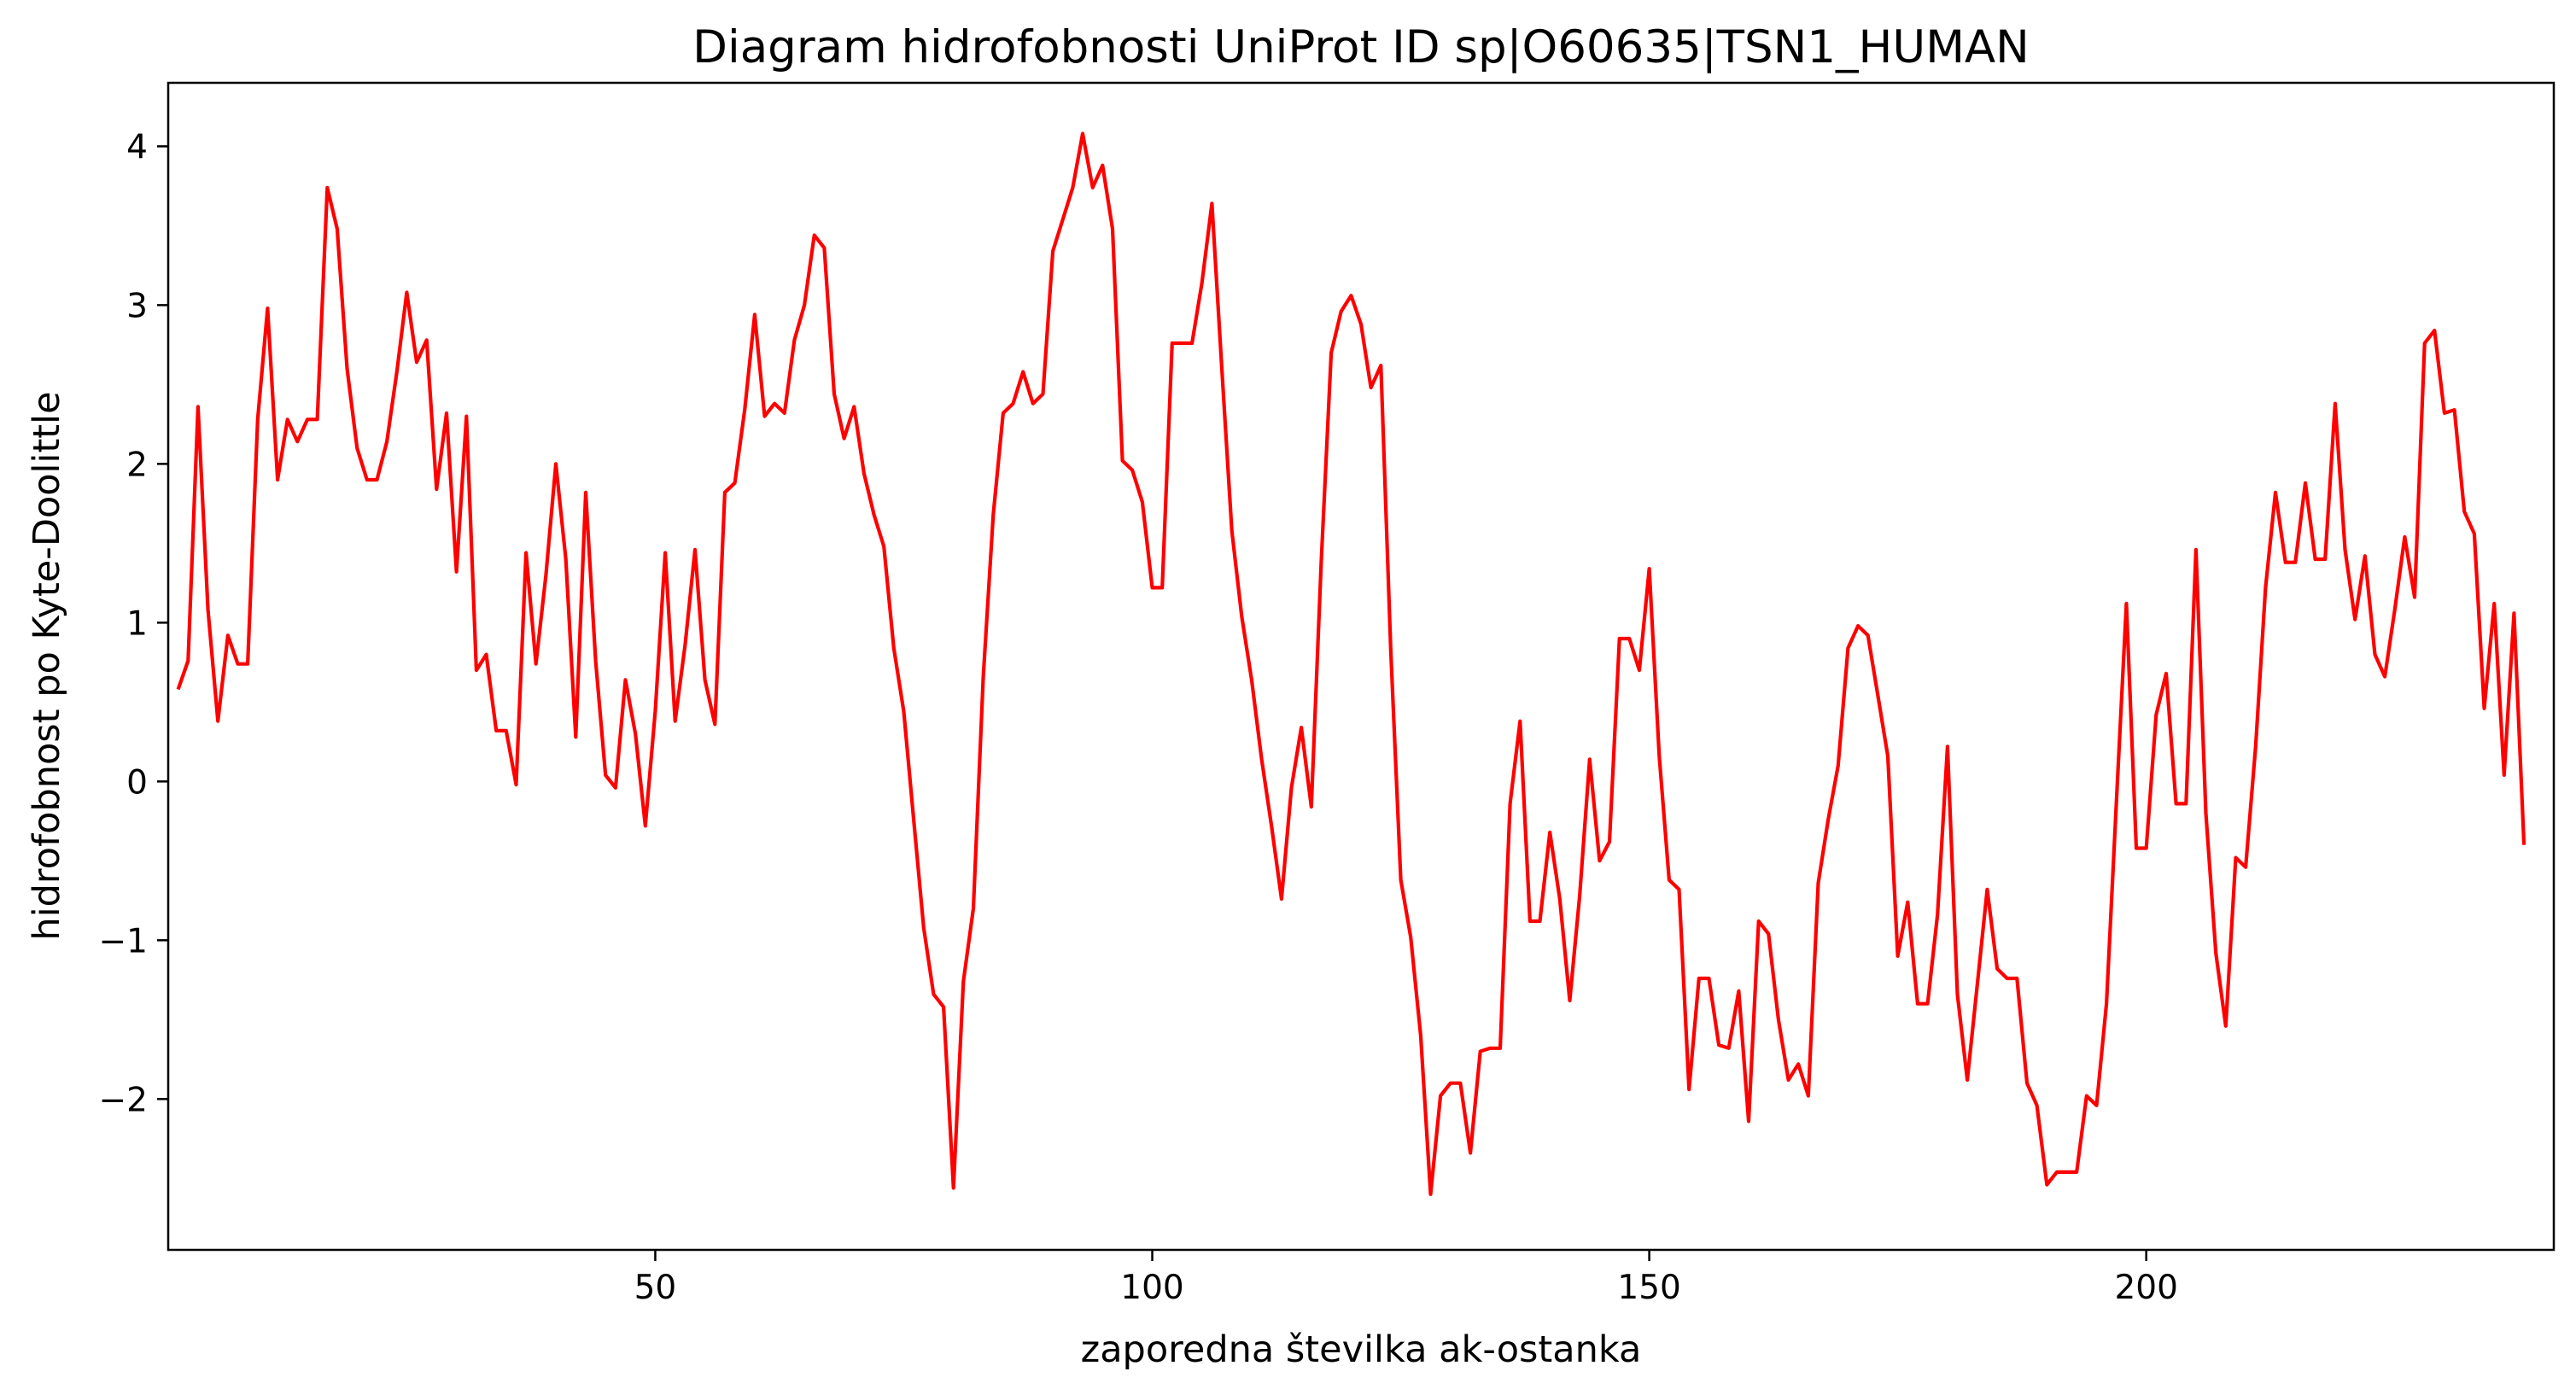  Describe the element at coordinates (47, 665) in the screenshot. I see `y-axis-label: hidrofobnost po Kyte-Doolittle` at that location.